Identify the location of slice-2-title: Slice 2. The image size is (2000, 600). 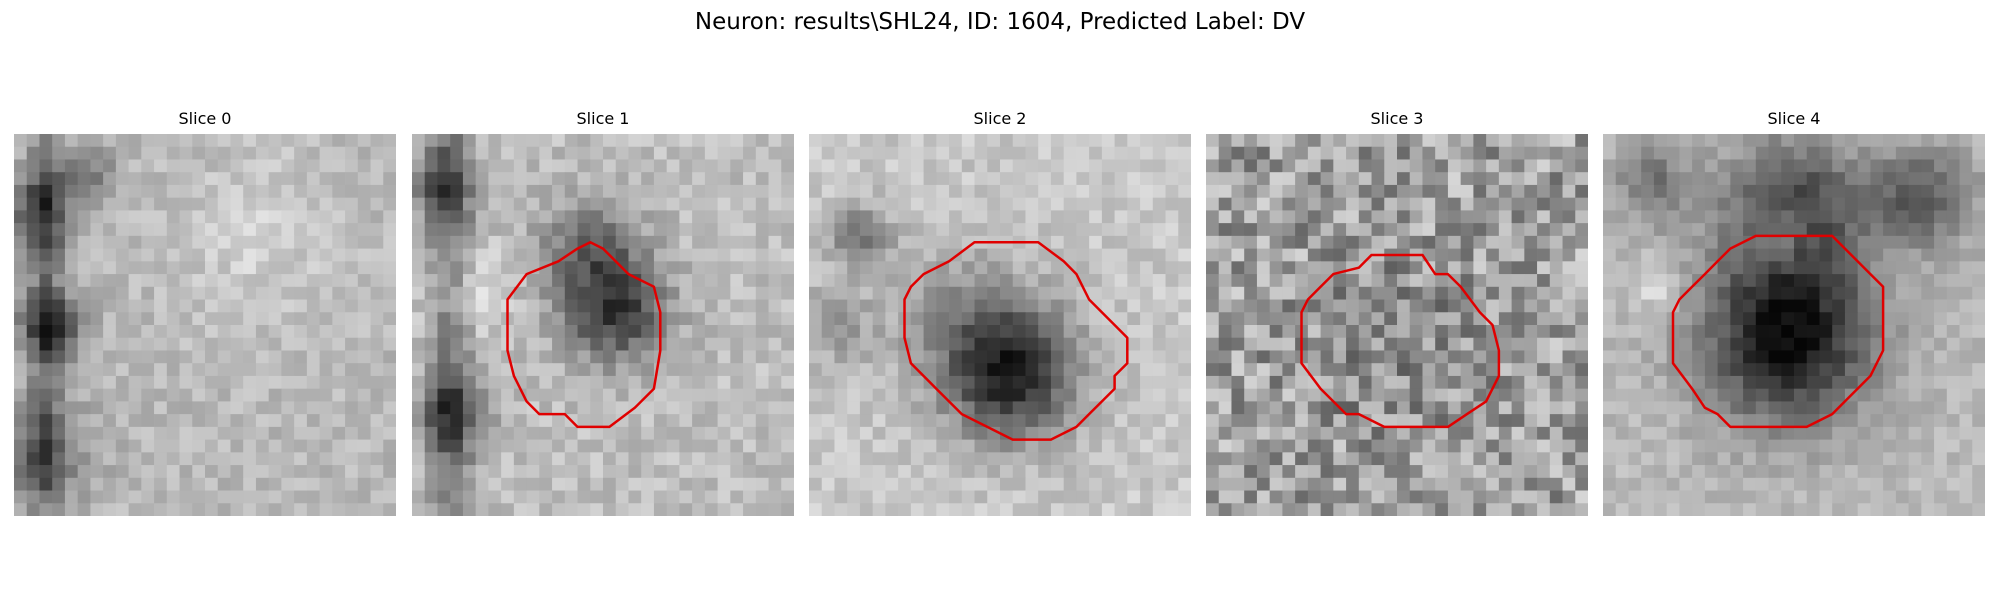
(1000, 118).